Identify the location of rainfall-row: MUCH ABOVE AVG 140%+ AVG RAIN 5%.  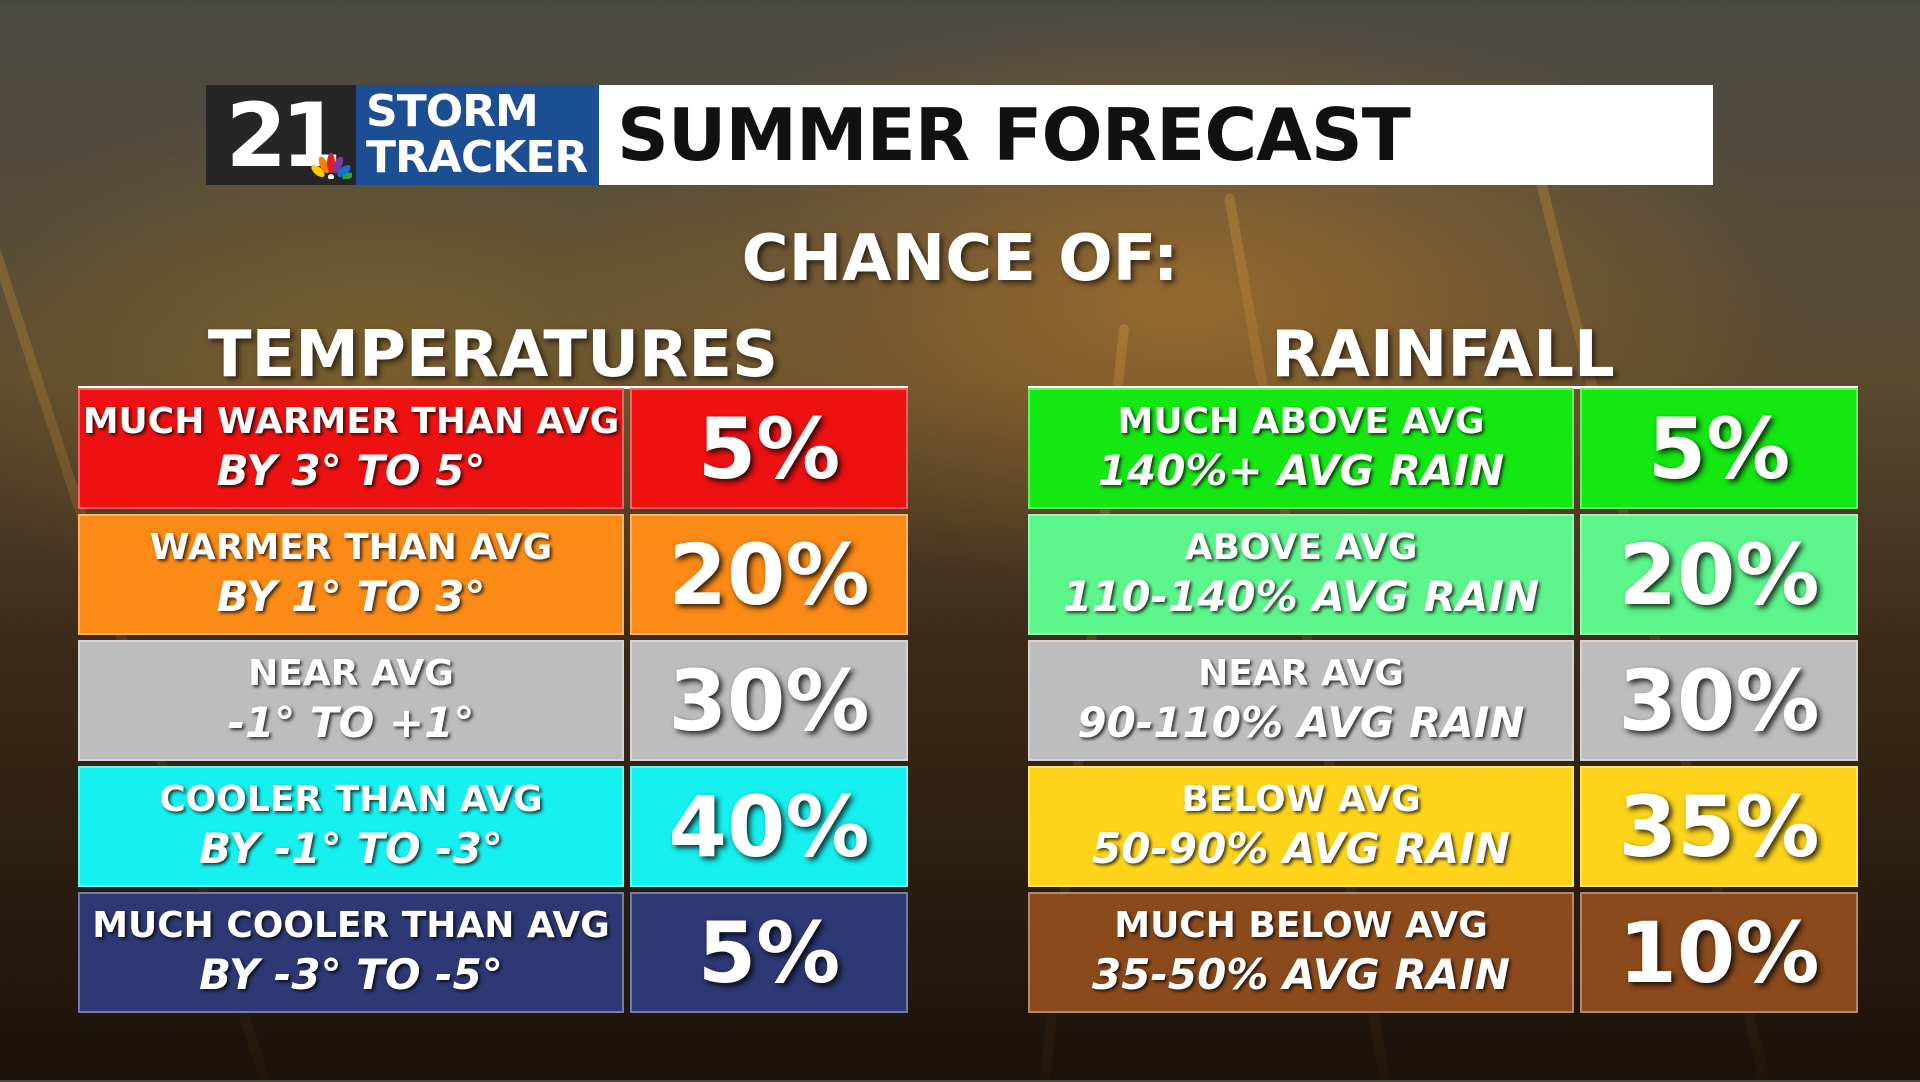
(1443, 448).